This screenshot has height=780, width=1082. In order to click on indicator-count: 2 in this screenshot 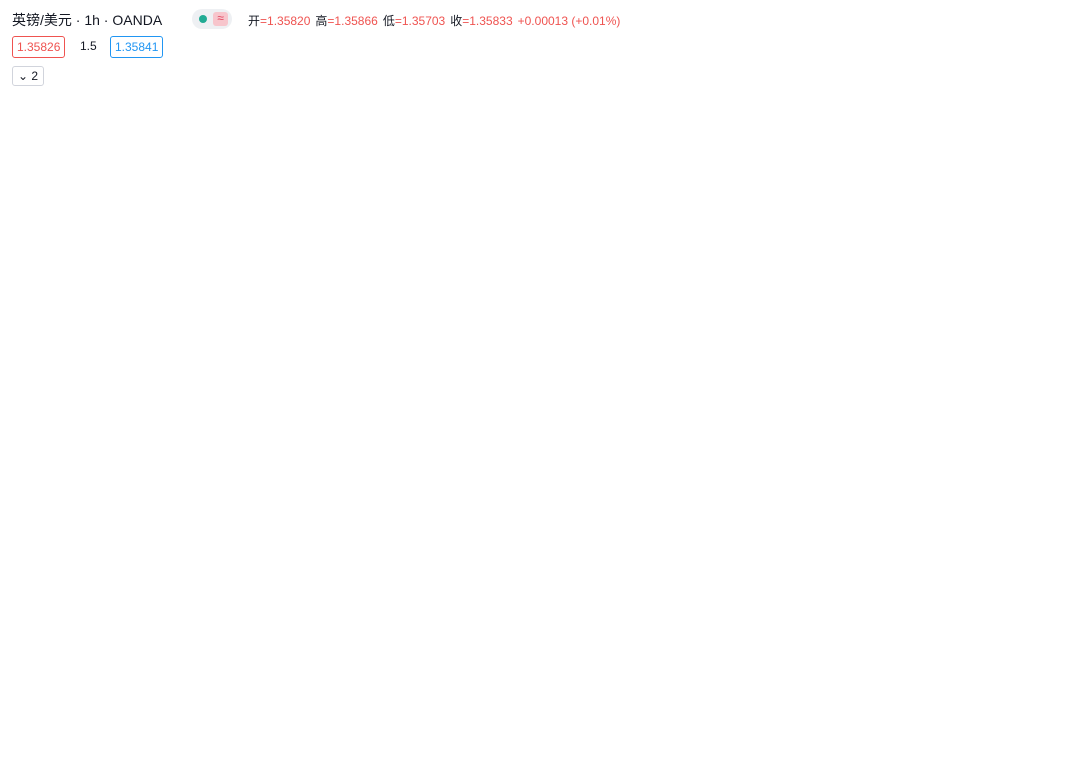, I will do `click(35, 76)`.